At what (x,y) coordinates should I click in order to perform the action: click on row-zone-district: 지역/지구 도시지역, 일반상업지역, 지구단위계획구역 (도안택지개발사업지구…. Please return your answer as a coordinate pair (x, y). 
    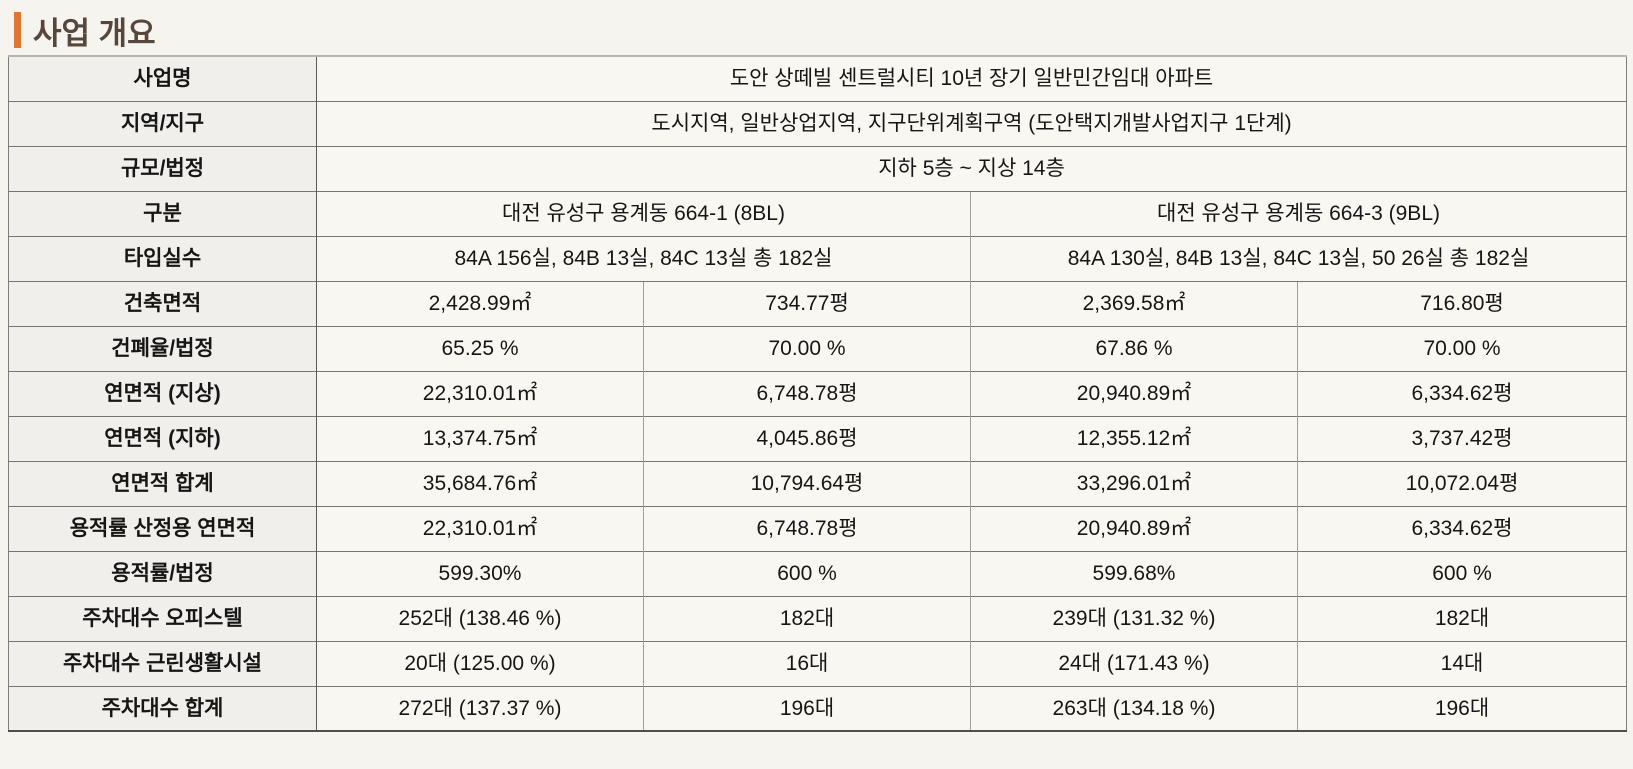
    Looking at the image, I should click on (817, 123).